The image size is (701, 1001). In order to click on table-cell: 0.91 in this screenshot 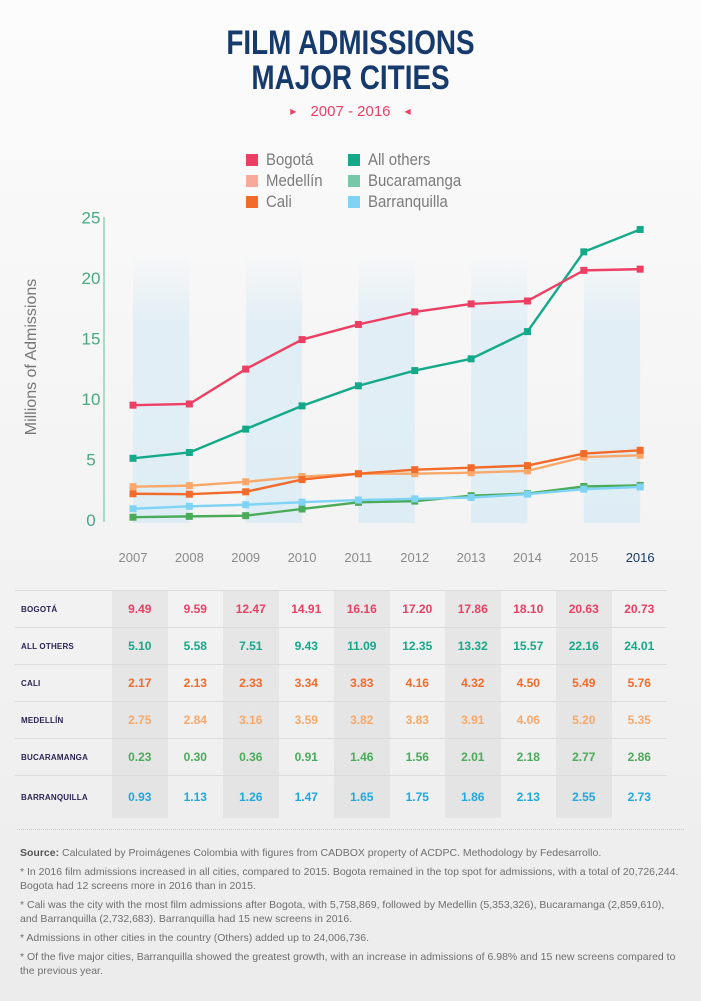, I will do `click(306, 757)`.